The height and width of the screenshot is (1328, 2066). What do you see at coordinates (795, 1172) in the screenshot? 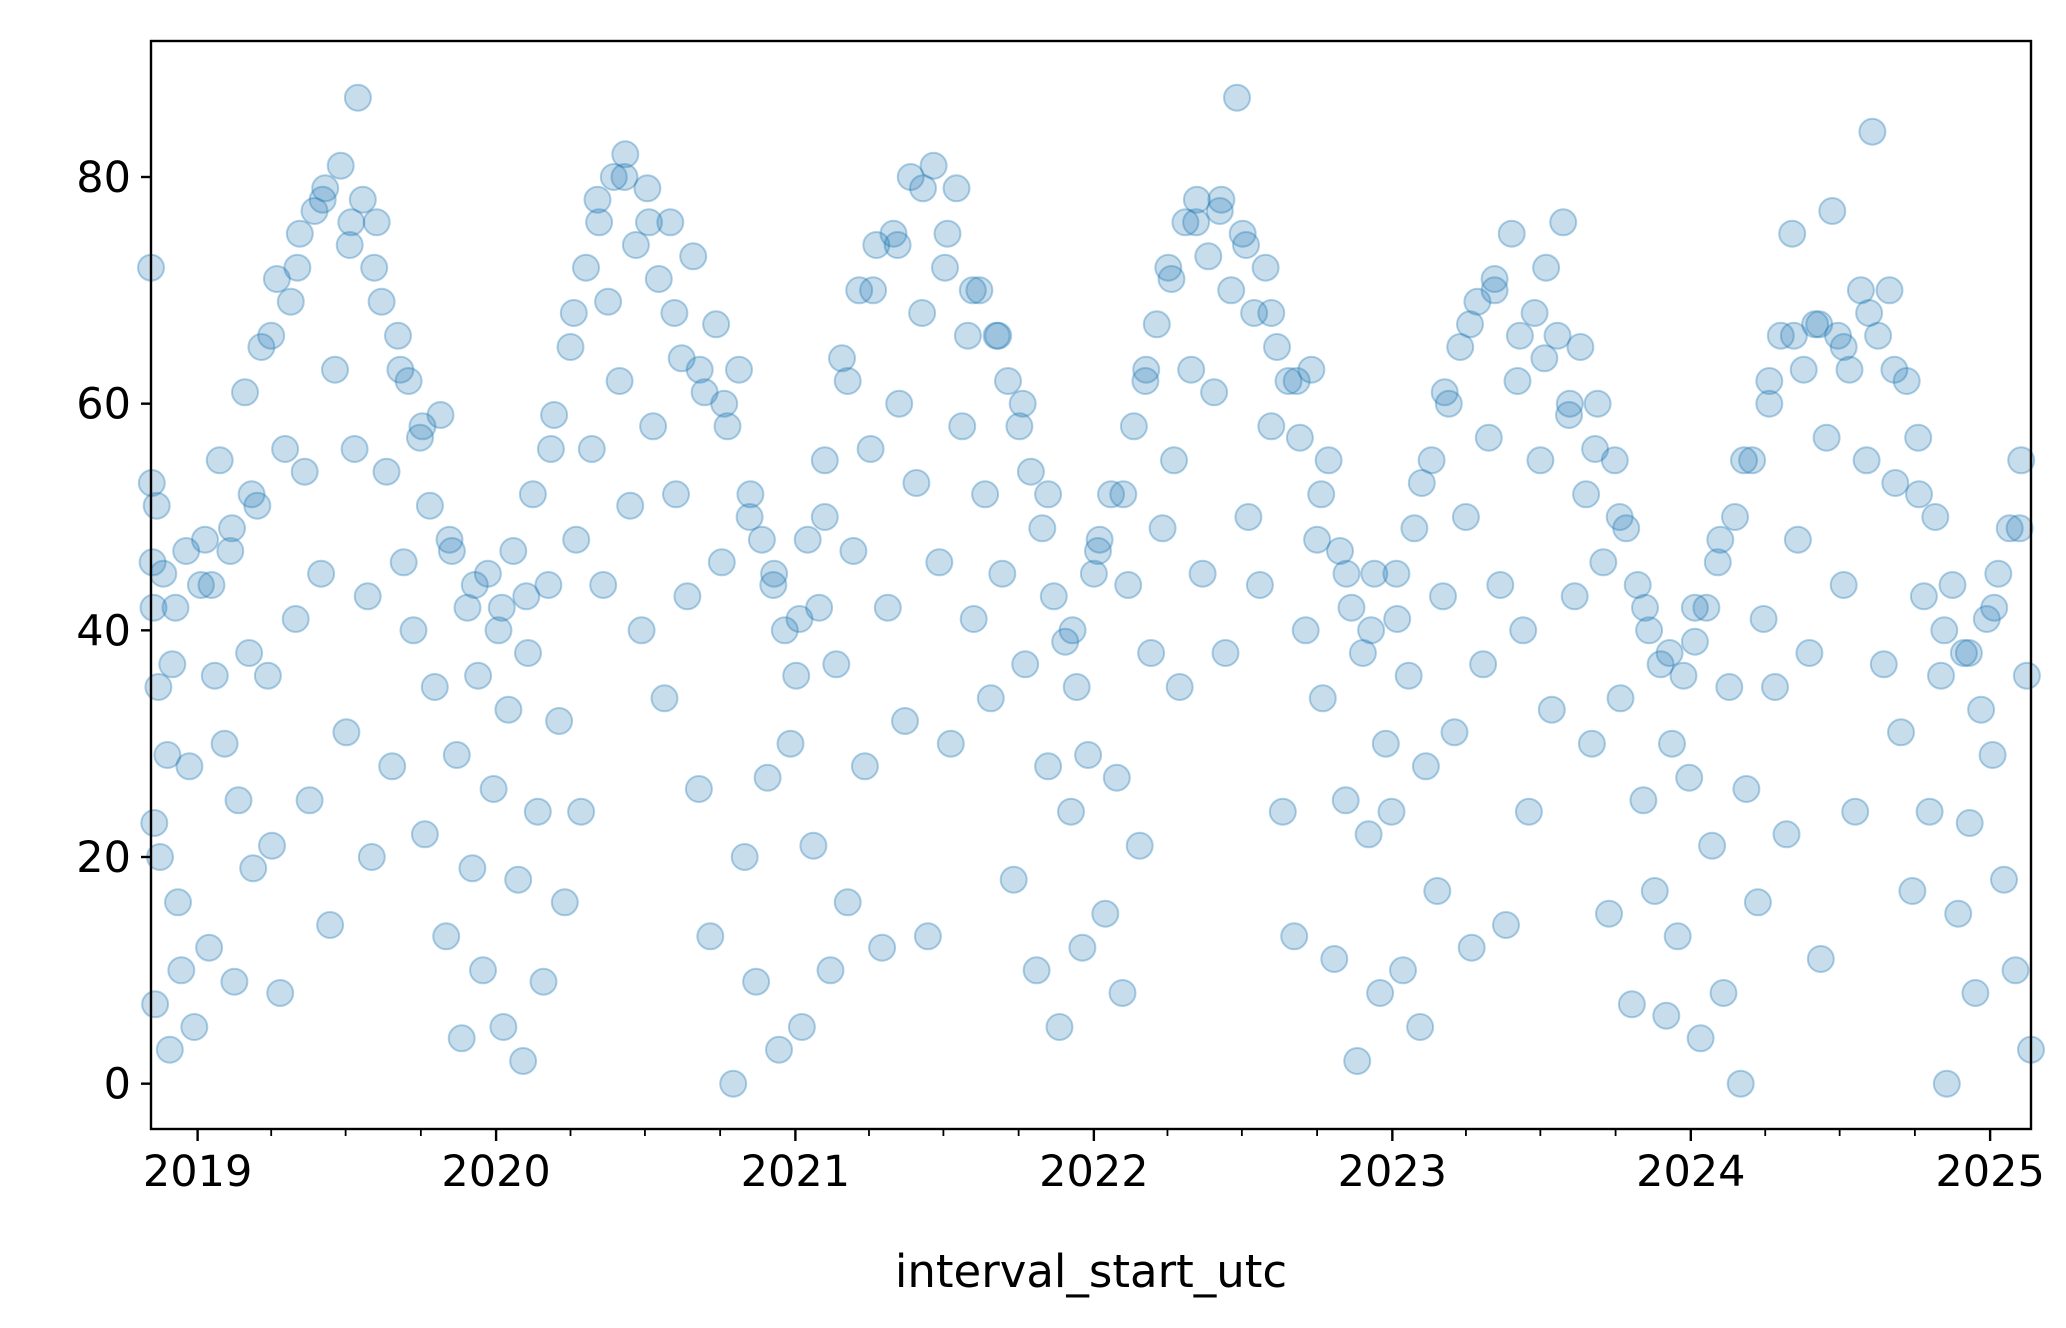
I see `x-tick-label: 2021` at bounding box center [795, 1172].